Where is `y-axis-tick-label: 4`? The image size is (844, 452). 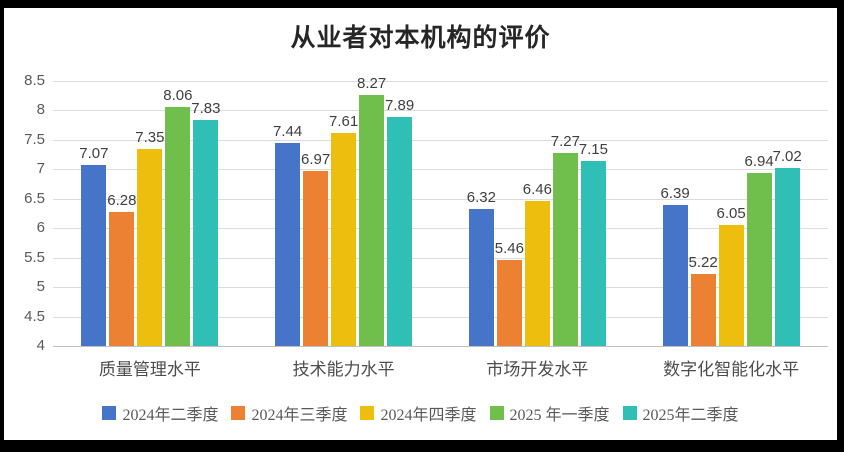 y-axis-tick-label: 4 is located at coordinates (40, 345).